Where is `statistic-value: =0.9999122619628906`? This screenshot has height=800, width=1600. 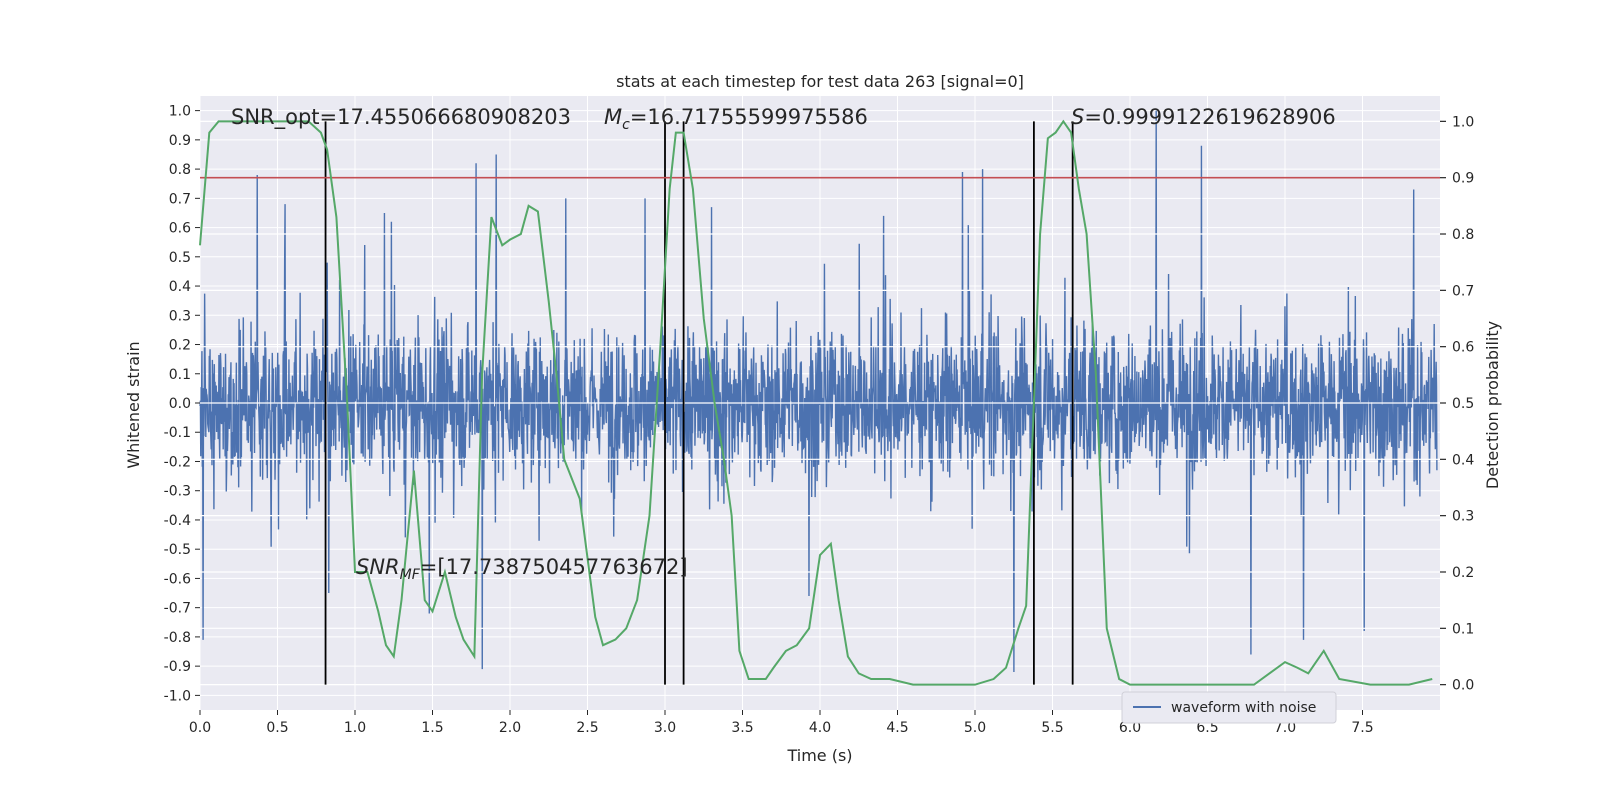 statistic-value: =0.9999122619628906 is located at coordinates (1209, 117).